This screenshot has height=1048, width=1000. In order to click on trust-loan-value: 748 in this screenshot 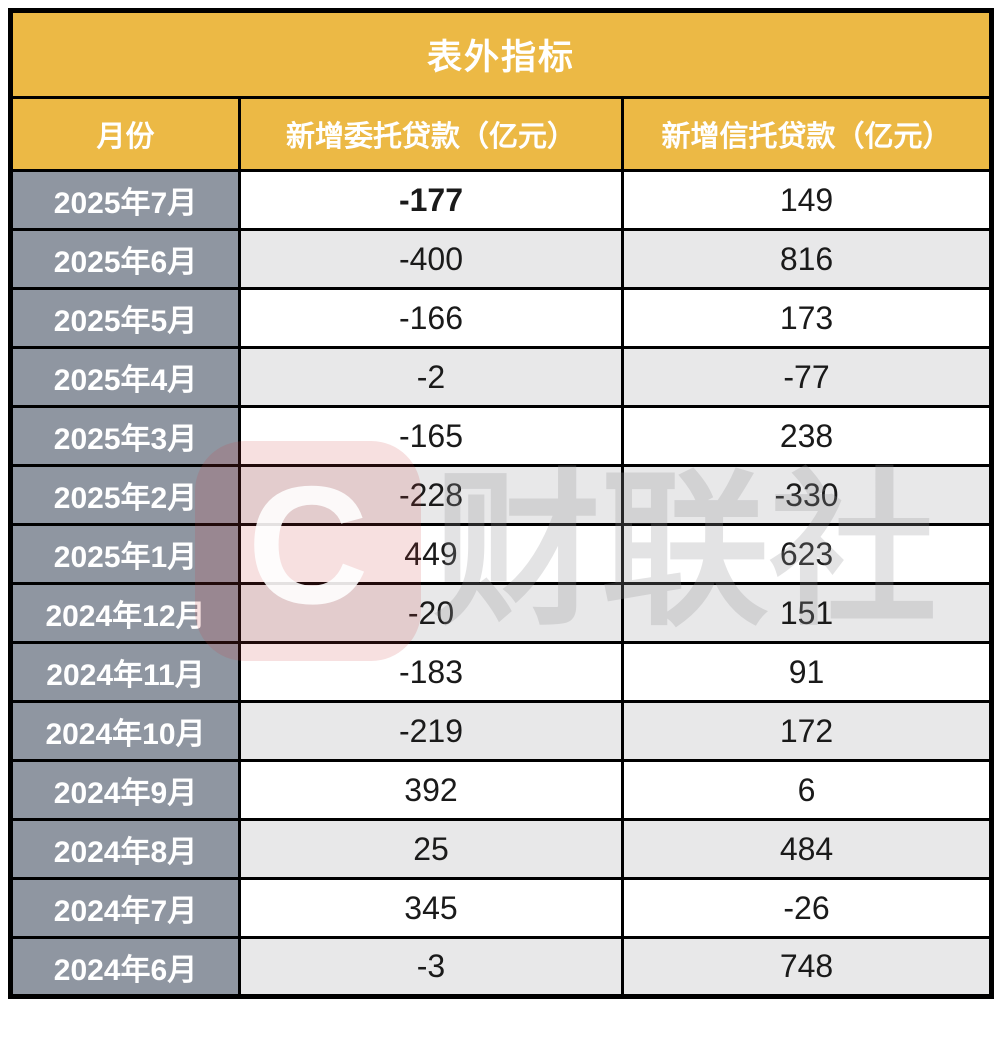, I will do `click(807, 967)`.